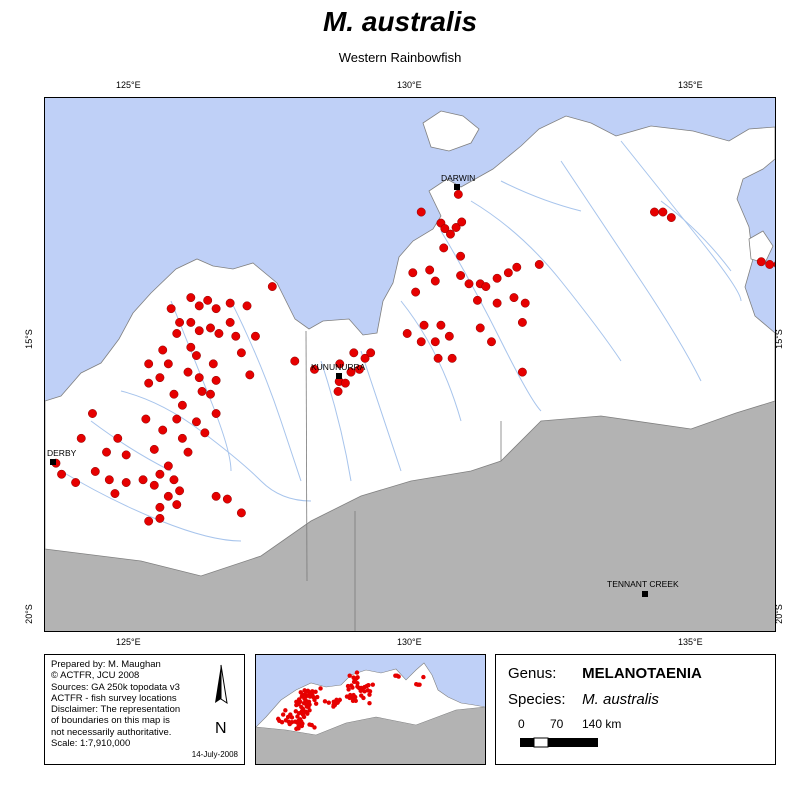 This screenshot has width=800, height=800. What do you see at coordinates (91, 744) in the screenshot?
I see `credit-line: Scale: 1:7,910,000` at bounding box center [91, 744].